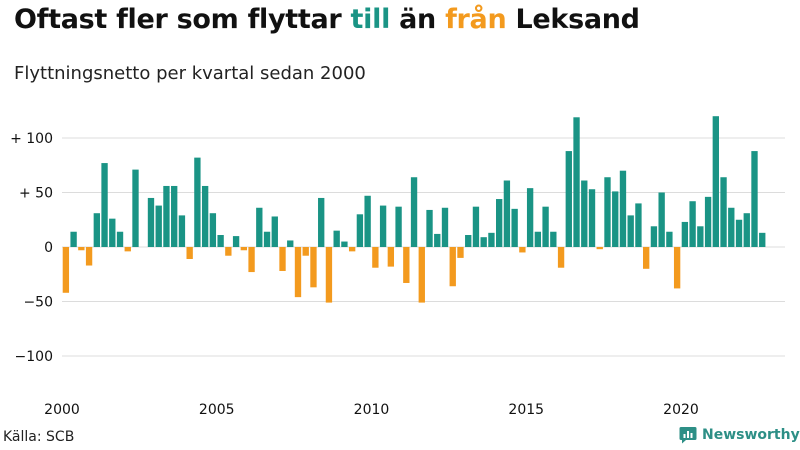  I want to click on x-axis-ticks: 2000 2005 2010 2015 2020, so click(371, 410).